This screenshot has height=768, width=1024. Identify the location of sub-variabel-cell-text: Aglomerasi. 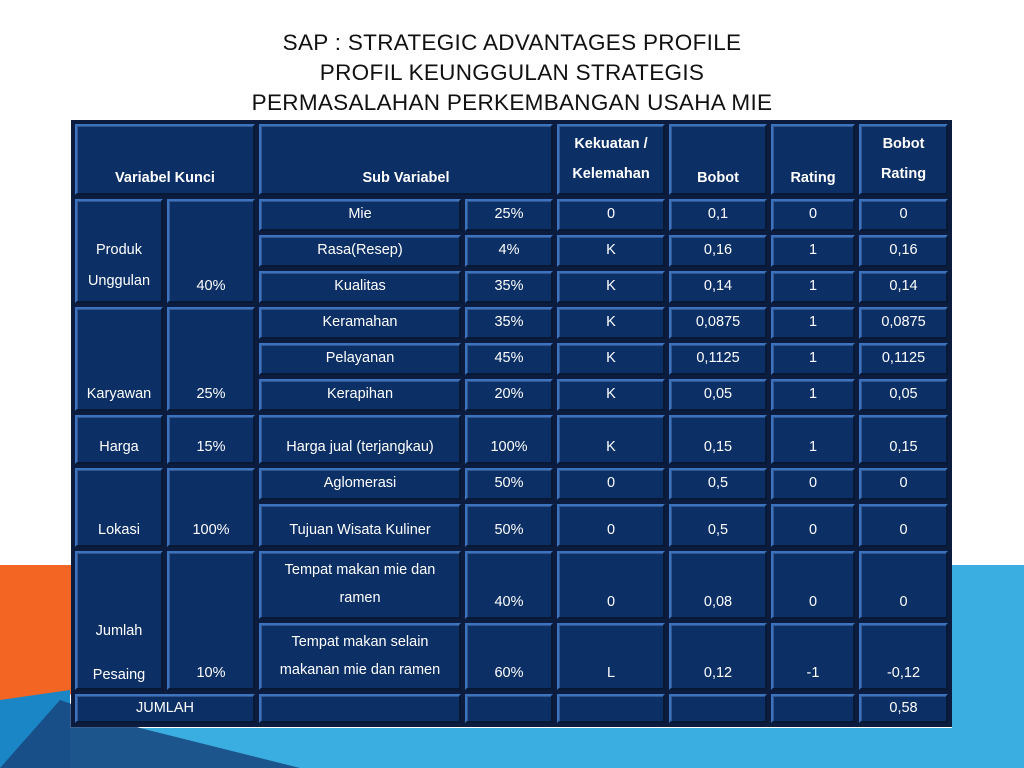
(360, 483).